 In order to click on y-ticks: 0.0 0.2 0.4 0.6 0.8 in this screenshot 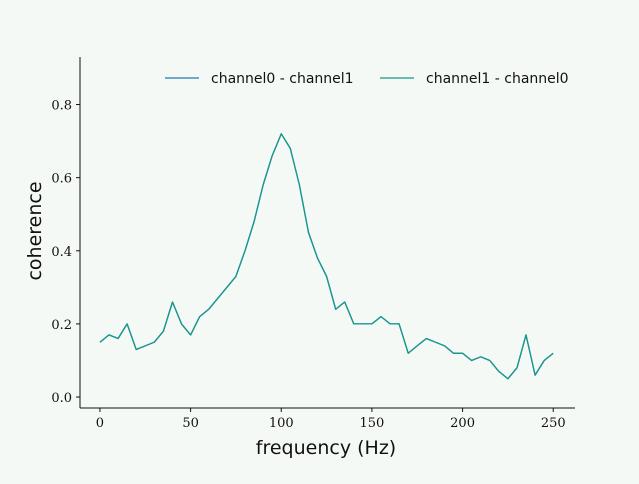, I will do `click(65, 252)`.